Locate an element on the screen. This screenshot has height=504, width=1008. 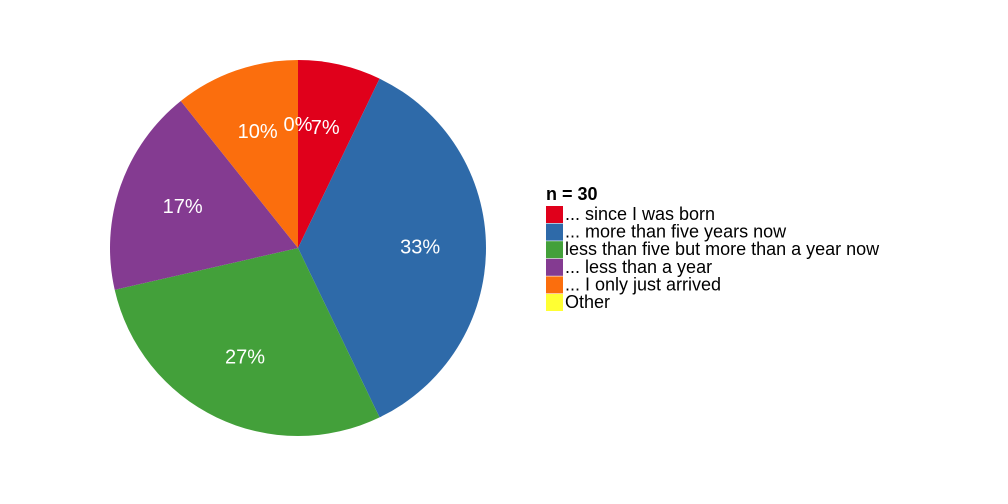
legend-label: ... more than five years now is located at coordinates (676, 232).